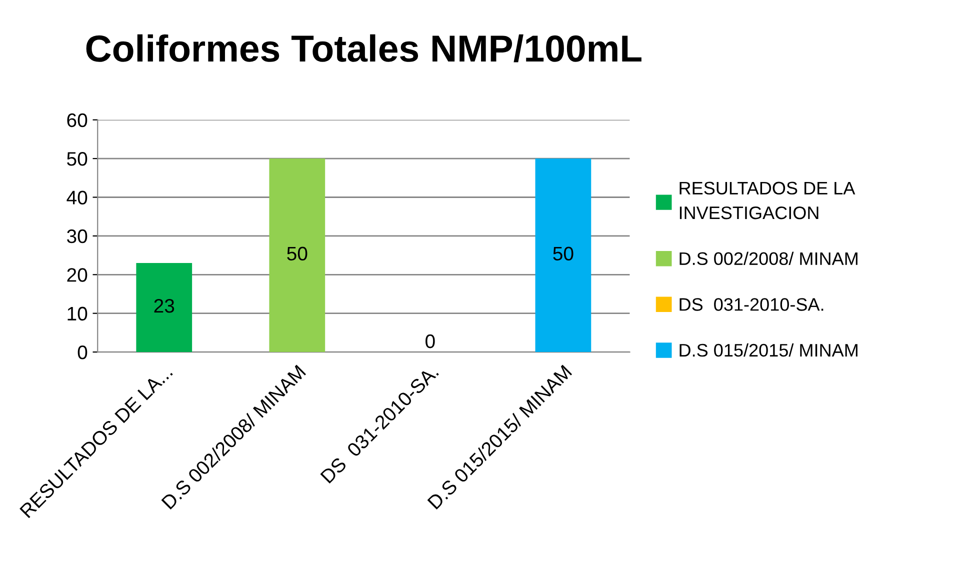 Image resolution: width=957 pixels, height=579 pixels. What do you see at coordinates (77, 236) in the screenshot?
I see `y-tick-label: 30` at bounding box center [77, 236].